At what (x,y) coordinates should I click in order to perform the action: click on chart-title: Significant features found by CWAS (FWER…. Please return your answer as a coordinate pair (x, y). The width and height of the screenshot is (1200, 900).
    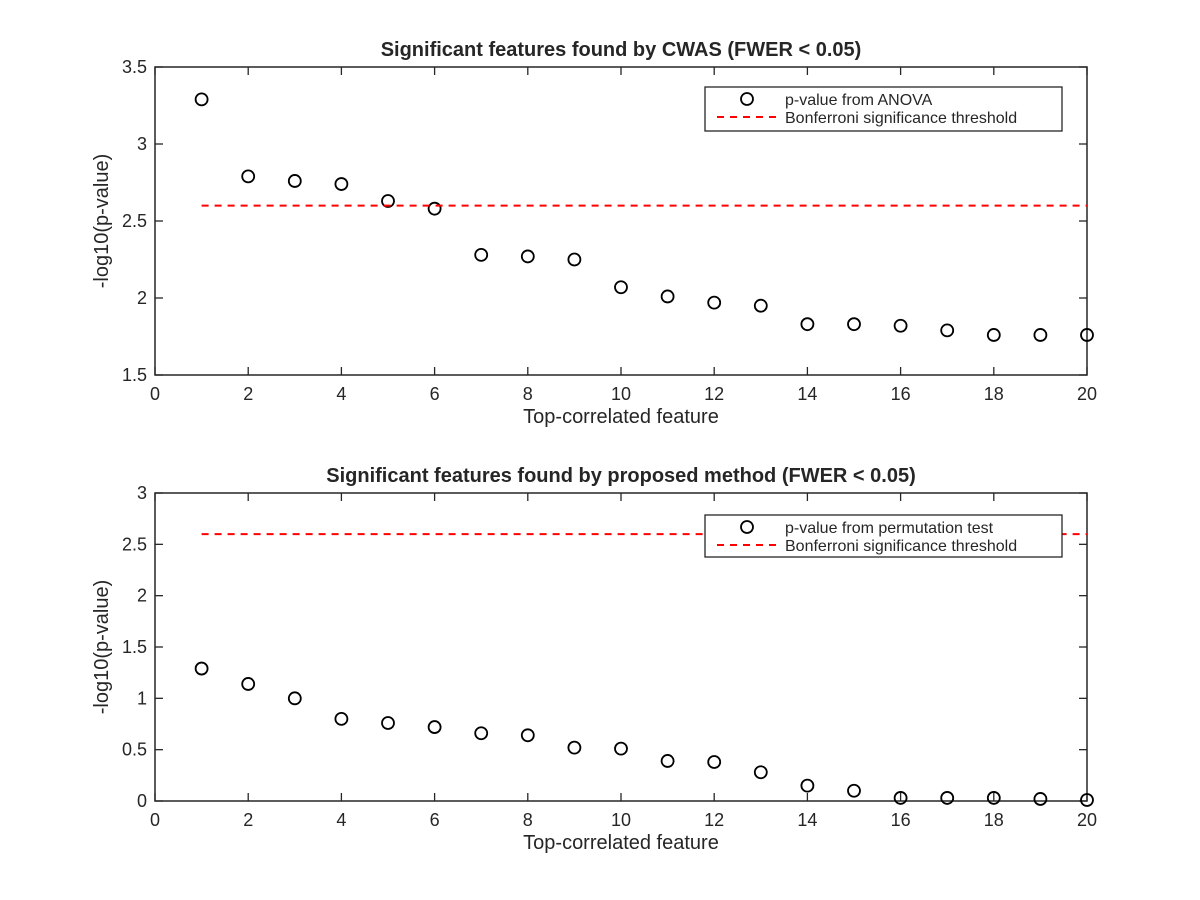
    Looking at the image, I should click on (621, 50).